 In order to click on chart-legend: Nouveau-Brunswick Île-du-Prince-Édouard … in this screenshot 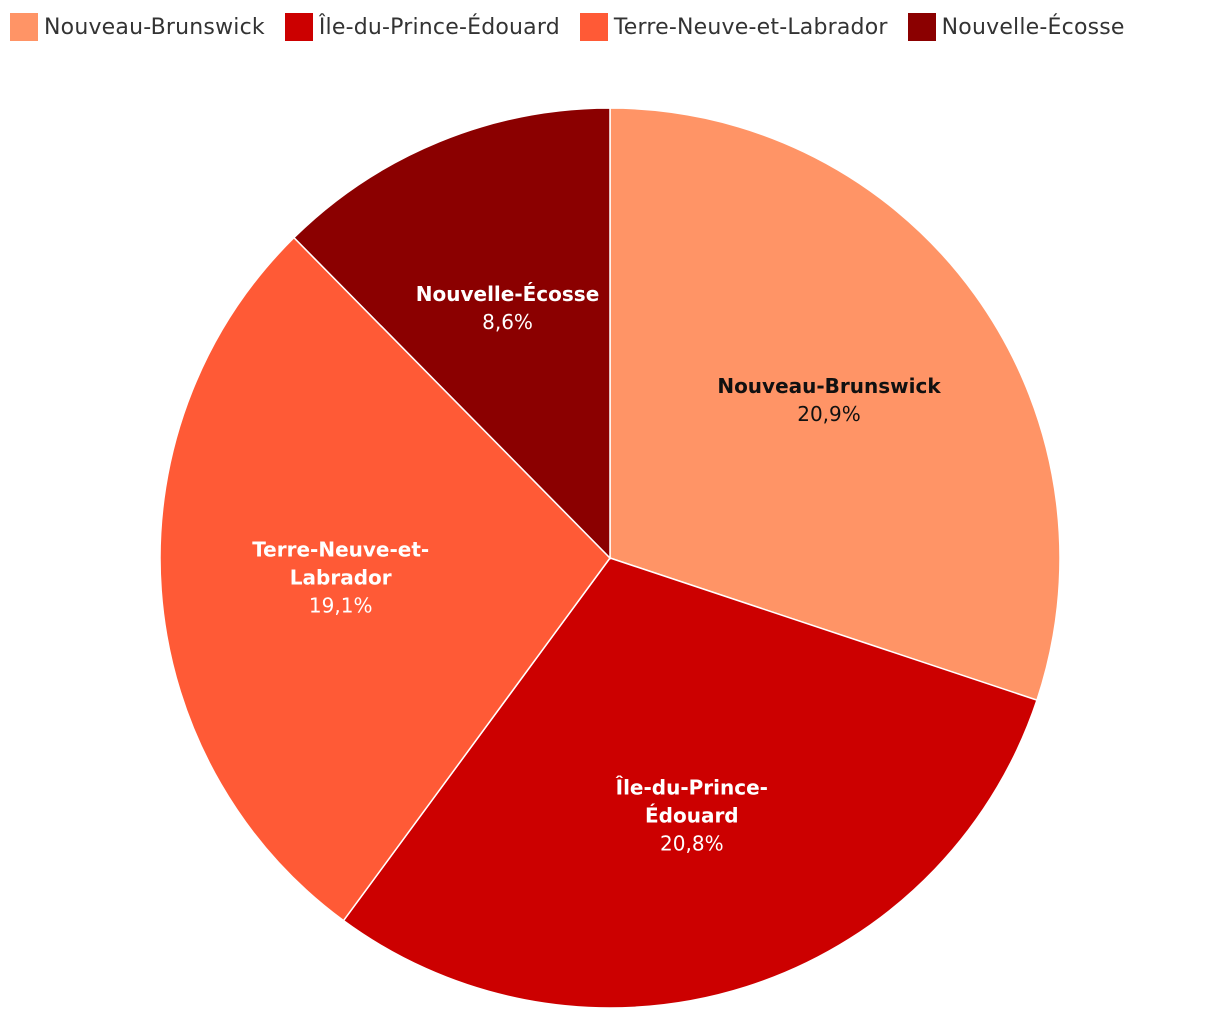, I will do `click(567, 27)`.